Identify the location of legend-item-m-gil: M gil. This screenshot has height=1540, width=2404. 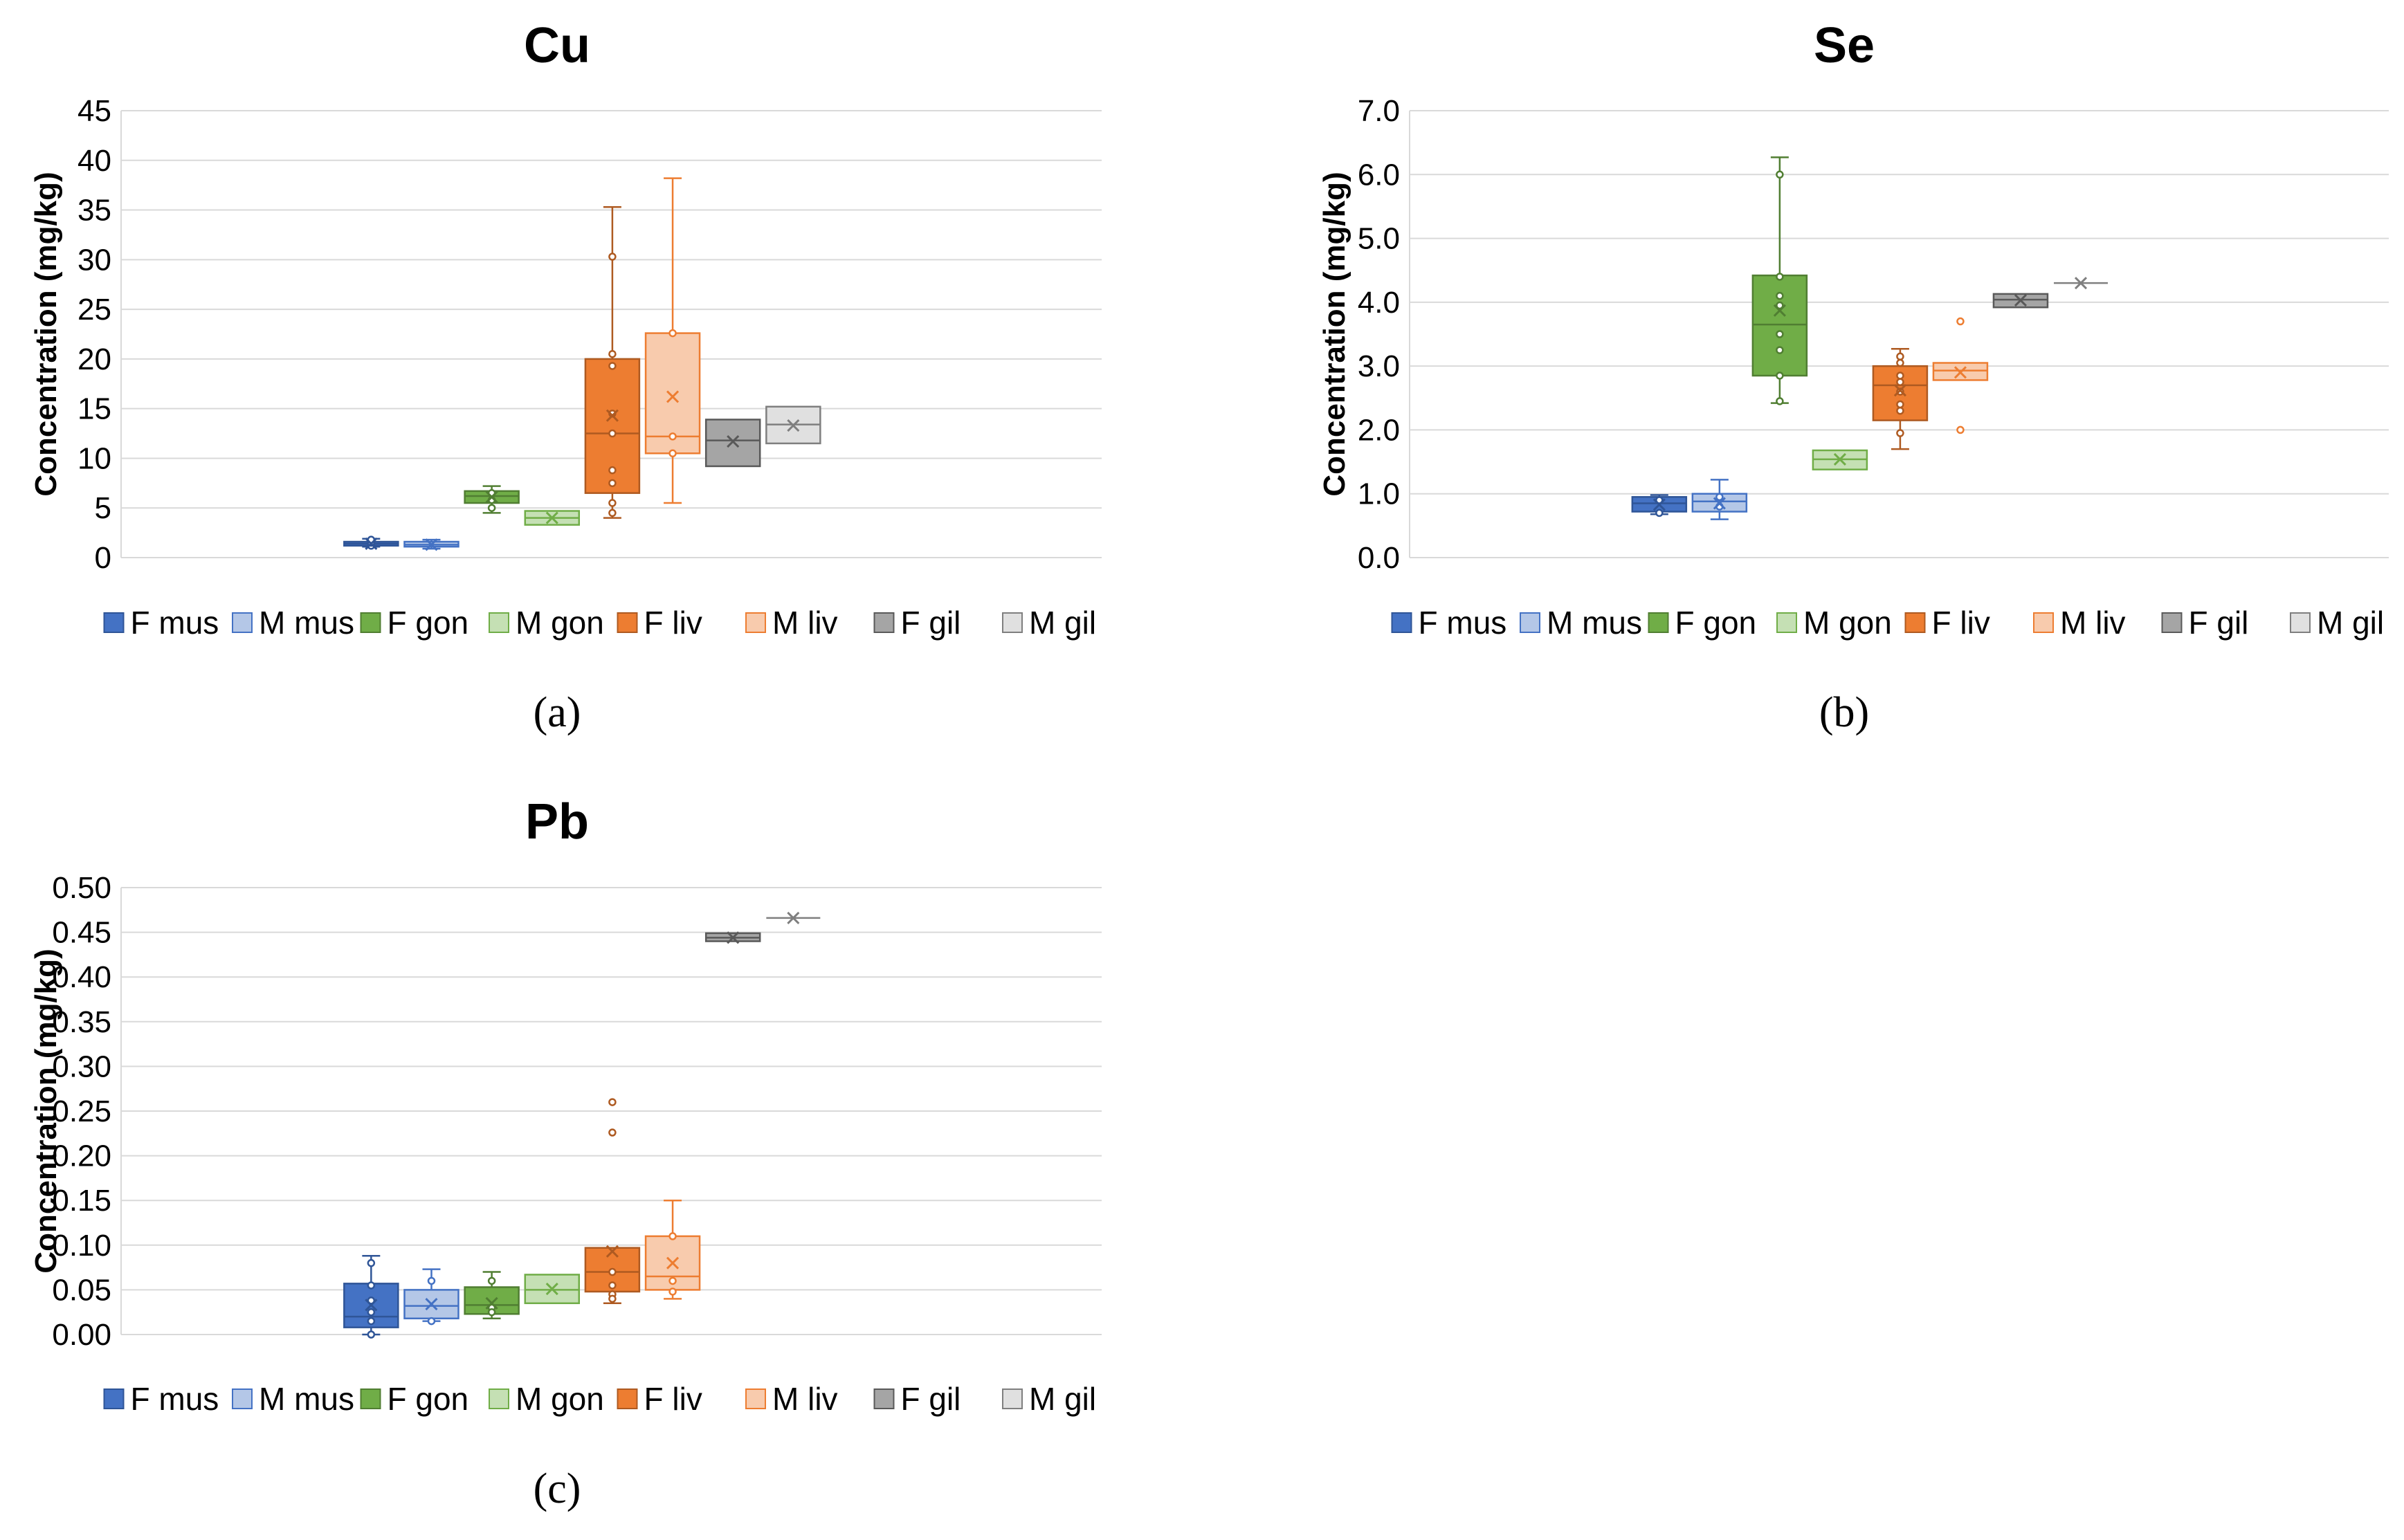
(1049, 623).